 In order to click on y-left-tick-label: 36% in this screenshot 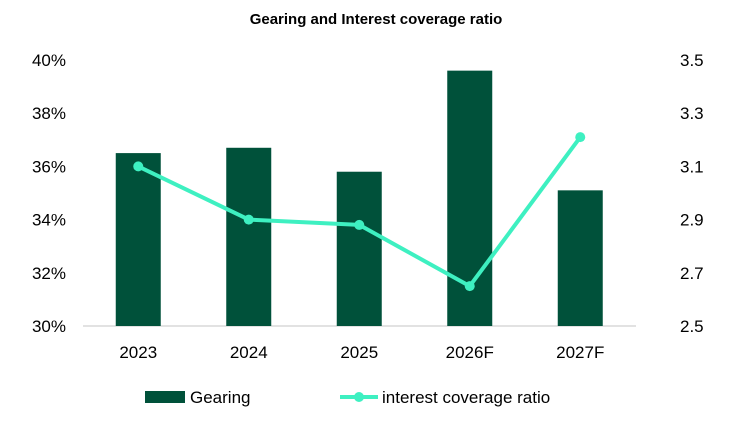, I will do `click(49, 166)`.